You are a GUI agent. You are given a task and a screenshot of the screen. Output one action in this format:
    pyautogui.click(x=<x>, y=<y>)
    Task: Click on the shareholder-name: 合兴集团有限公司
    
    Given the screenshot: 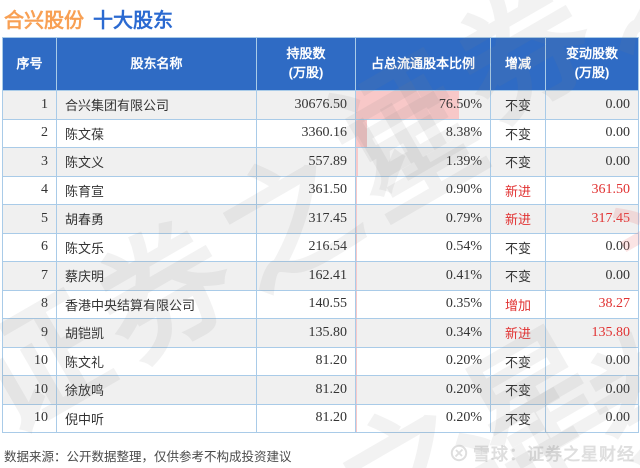 What is the action you would take?
    pyautogui.click(x=156, y=105)
    